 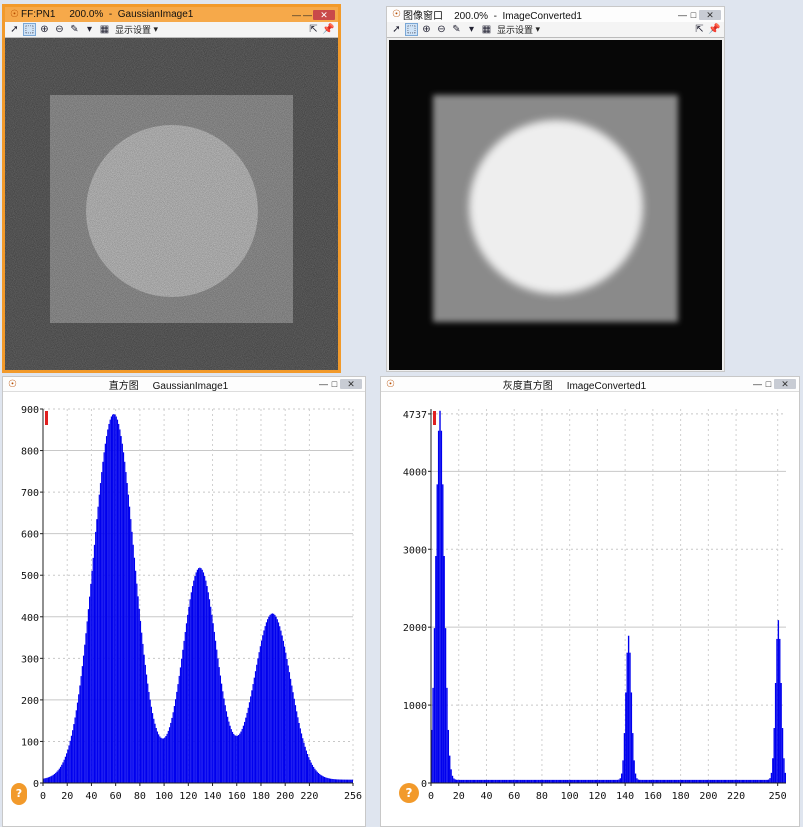 I want to click on y-tick-label: 300, so click(x=30, y=659).